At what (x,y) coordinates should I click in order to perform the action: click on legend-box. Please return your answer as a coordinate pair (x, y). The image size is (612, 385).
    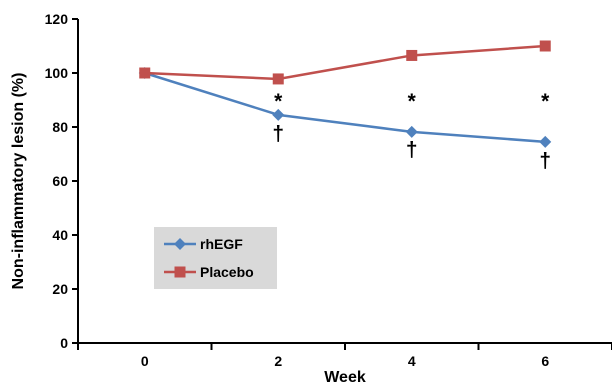
    Looking at the image, I should click on (215, 258).